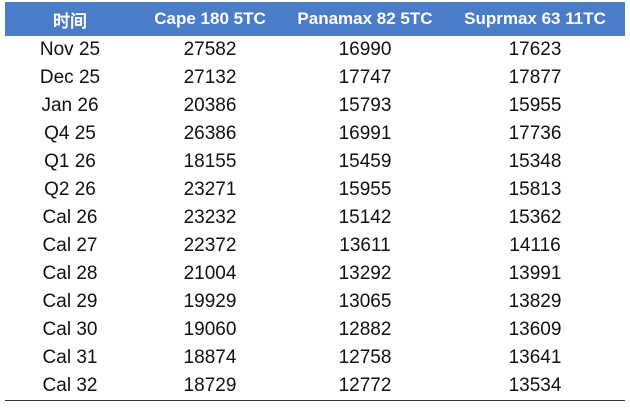 The height and width of the screenshot is (408, 630). Describe the element at coordinates (210, 161) in the screenshot. I see `rate-cell: 18155` at that location.